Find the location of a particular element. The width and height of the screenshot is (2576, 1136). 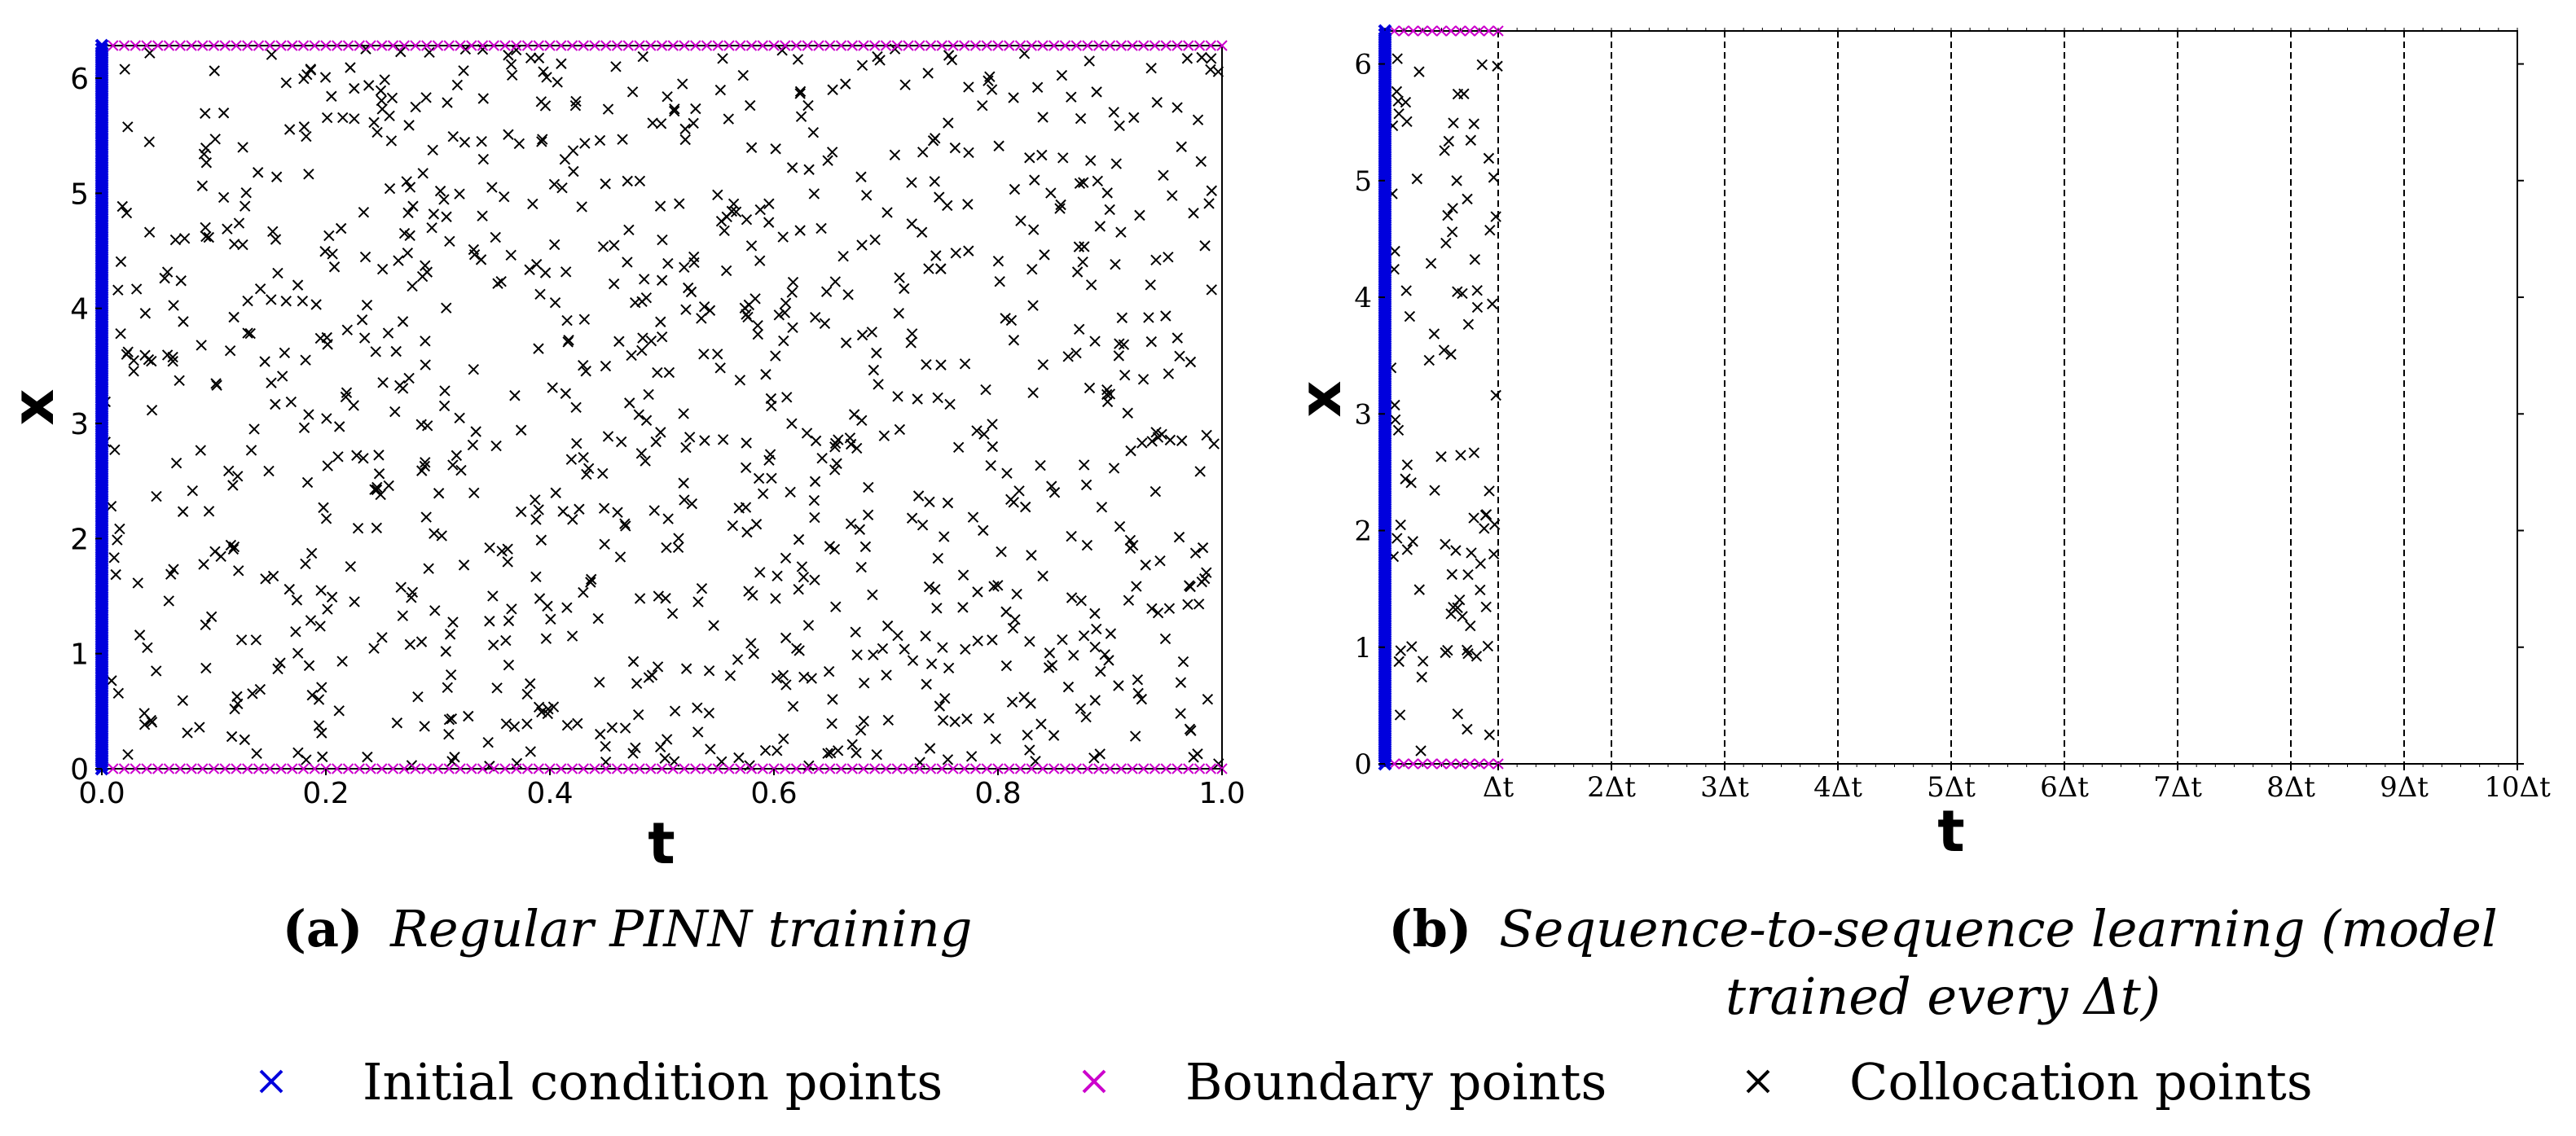

y-tick-label: 2 is located at coordinates (79, 539).